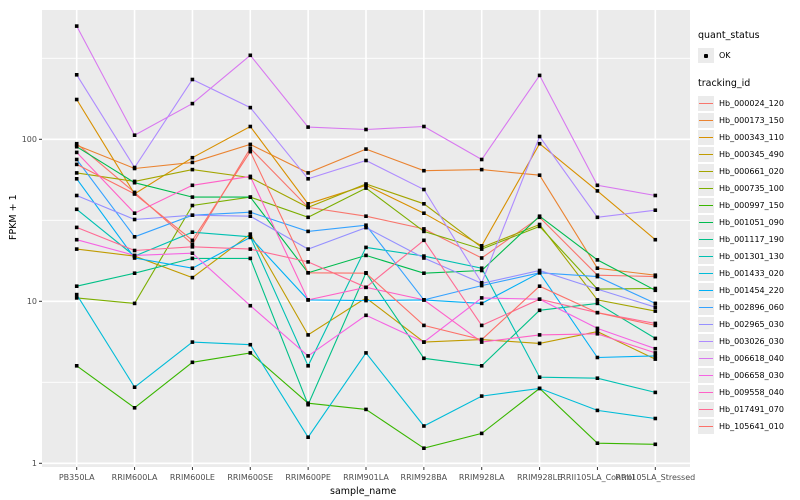 This screenshot has height=500, width=800. Describe the element at coordinates (13, 217) in the screenshot. I see `y-axis-title: FPKM + 1` at that location.